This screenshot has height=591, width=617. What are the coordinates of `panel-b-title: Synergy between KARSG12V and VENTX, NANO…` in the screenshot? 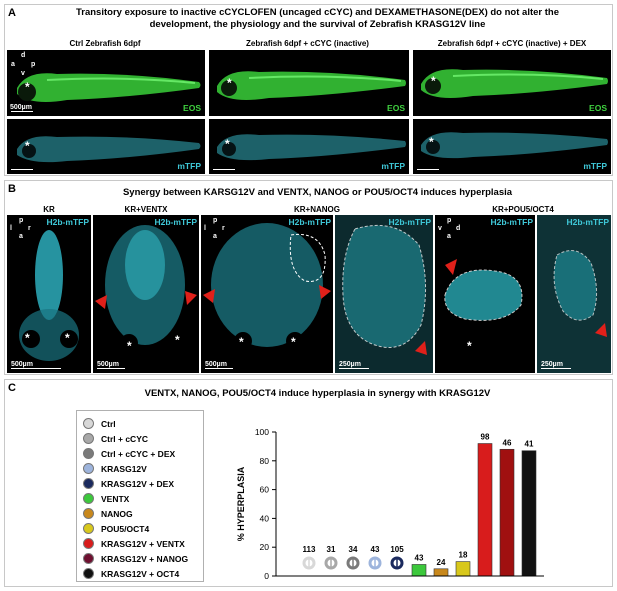 It's located at (317, 192).